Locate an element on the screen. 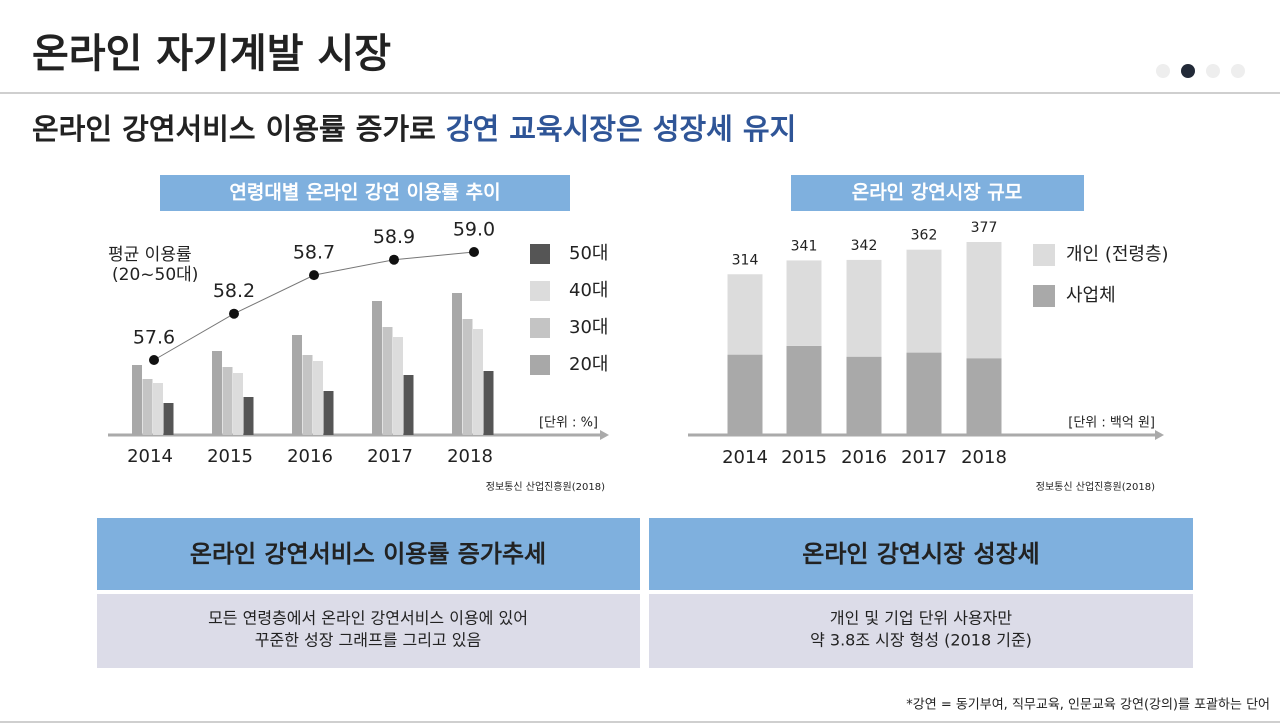  legend-label: 30대 is located at coordinates (588, 327).